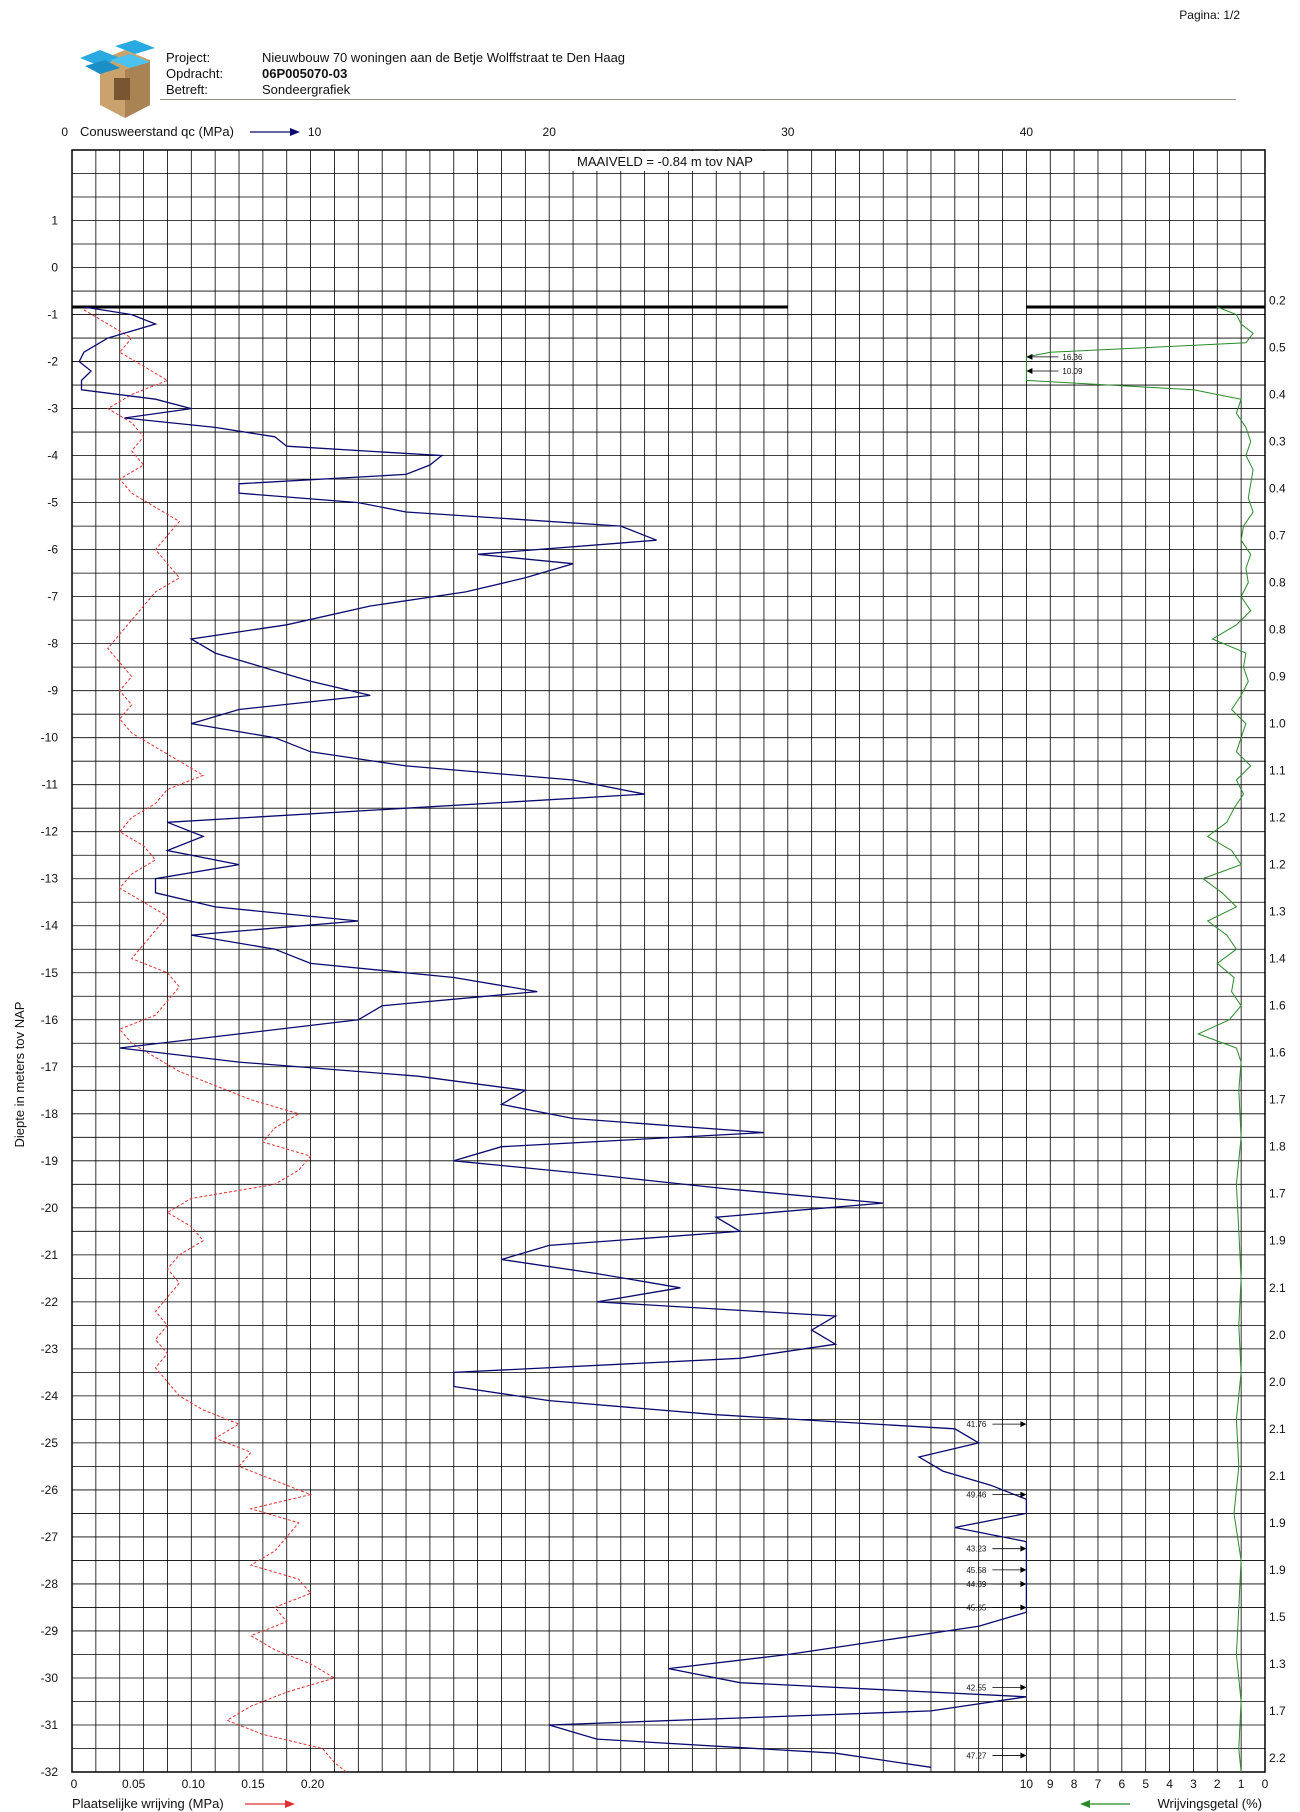 The image size is (1300, 1812). Describe the element at coordinates (50, 1584) in the screenshot. I see `y-axis-tick-label: -28` at that location.